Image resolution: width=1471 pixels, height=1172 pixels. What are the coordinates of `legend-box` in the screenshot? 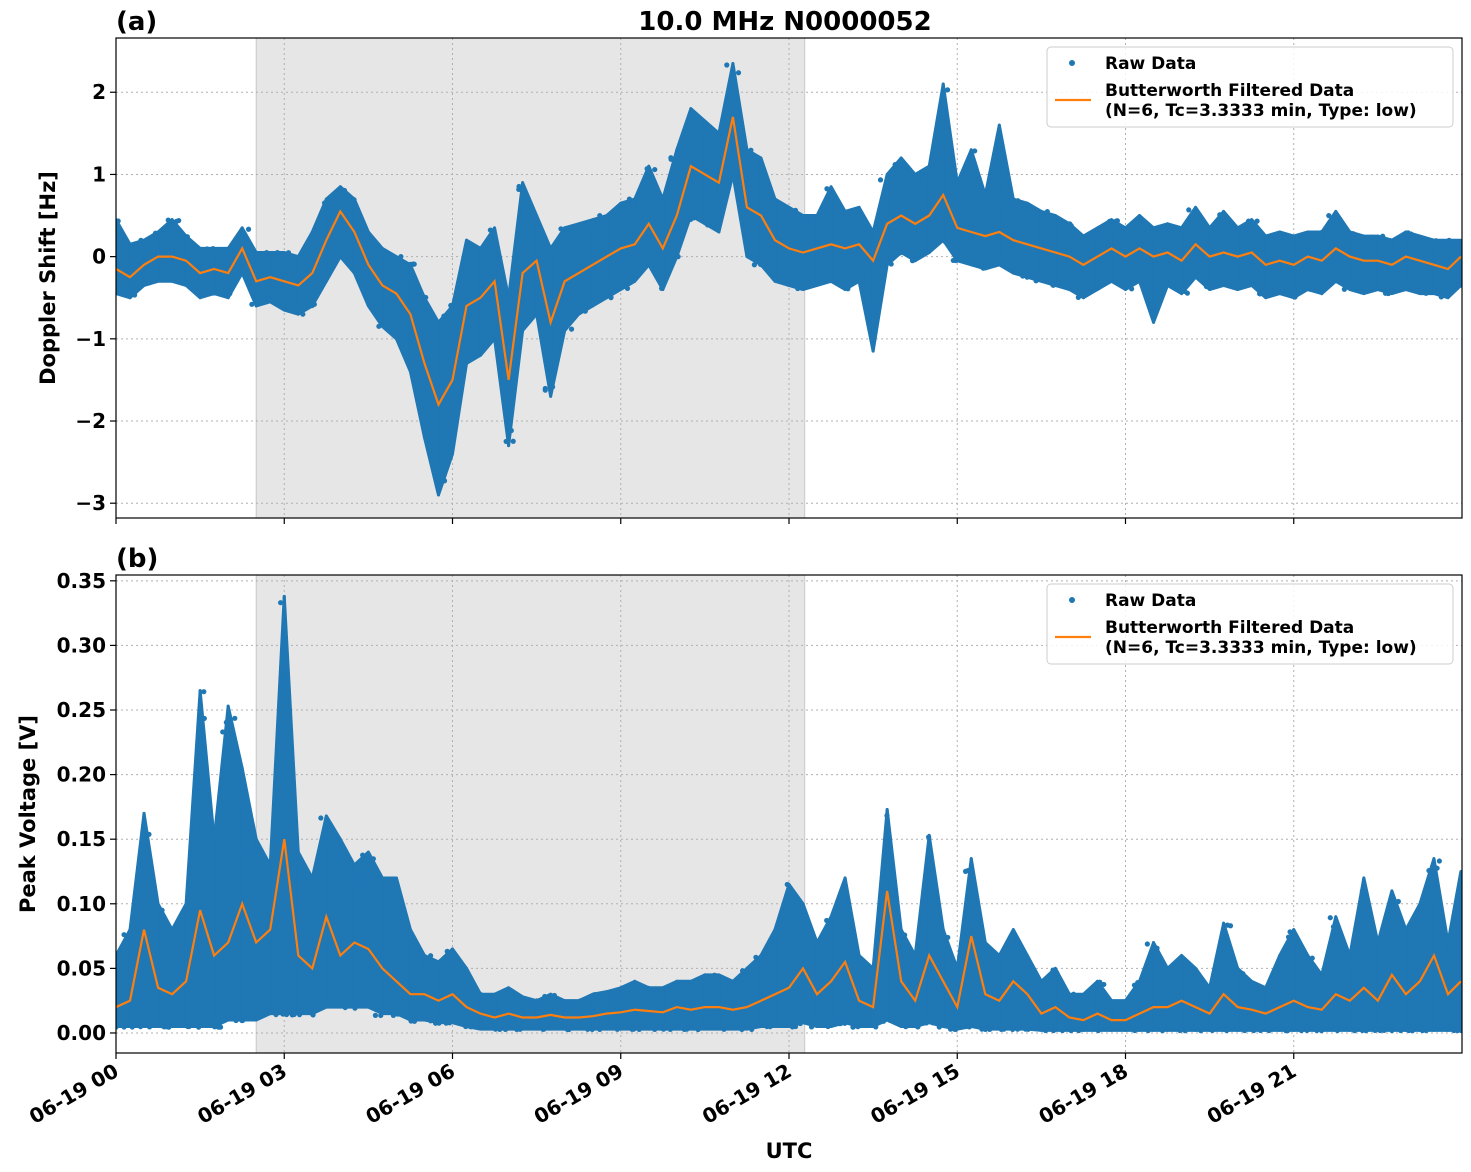 It's located at (1250, 87).